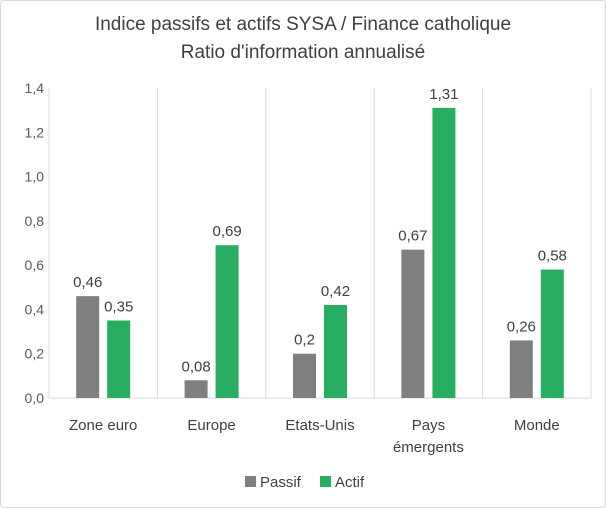 The height and width of the screenshot is (508, 606). What do you see at coordinates (103, 425) in the screenshot?
I see `x-tick-label: Zone euro` at bounding box center [103, 425].